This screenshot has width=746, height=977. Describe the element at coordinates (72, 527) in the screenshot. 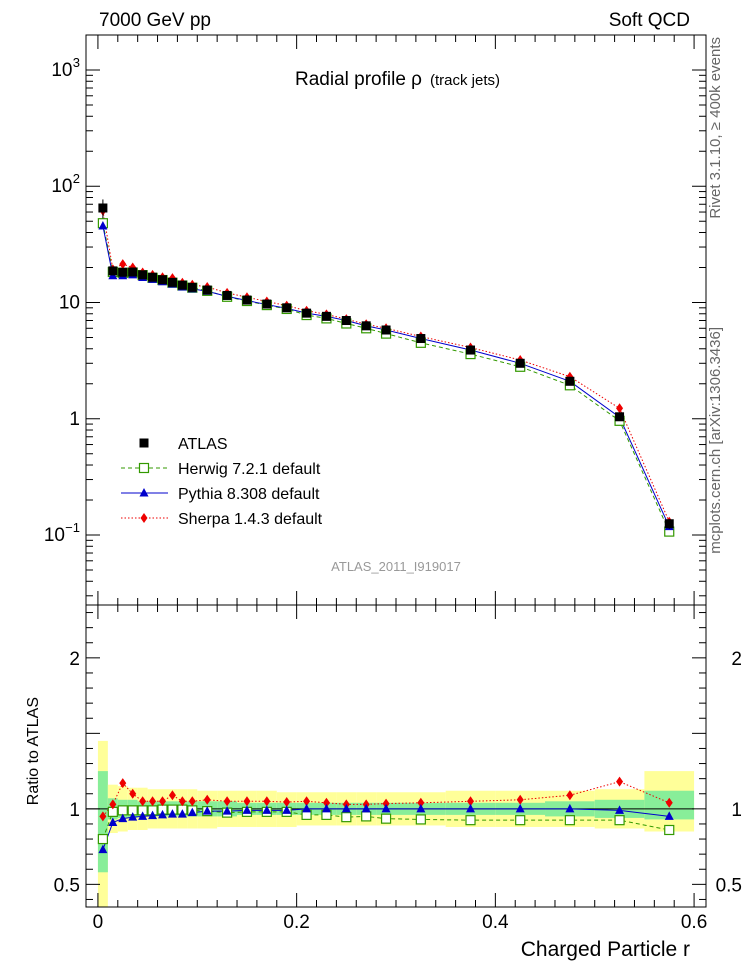

I see `main-y-tick-exponent: −1` at that location.